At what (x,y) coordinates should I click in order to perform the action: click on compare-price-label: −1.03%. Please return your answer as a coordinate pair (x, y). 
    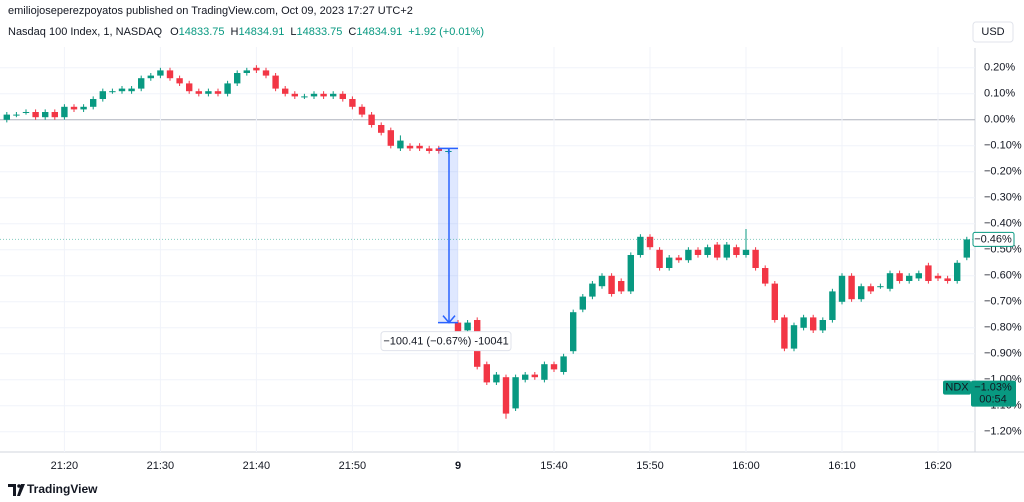
    Looking at the image, I should click on (993, 388).